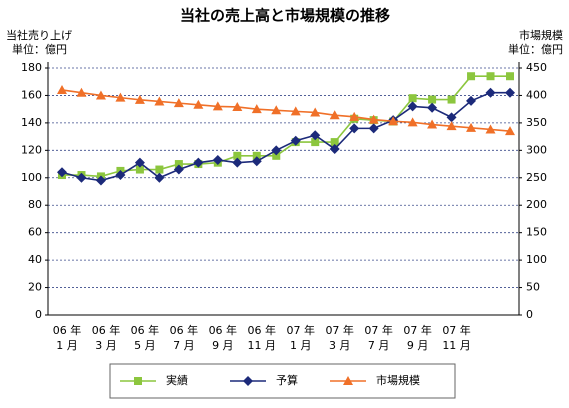 This screenshot has height=408, width=569. What do you see at coordinates (31, 149) in the screenshot?
I see `y-tick-label: 120` at bounding box center [31, 149].